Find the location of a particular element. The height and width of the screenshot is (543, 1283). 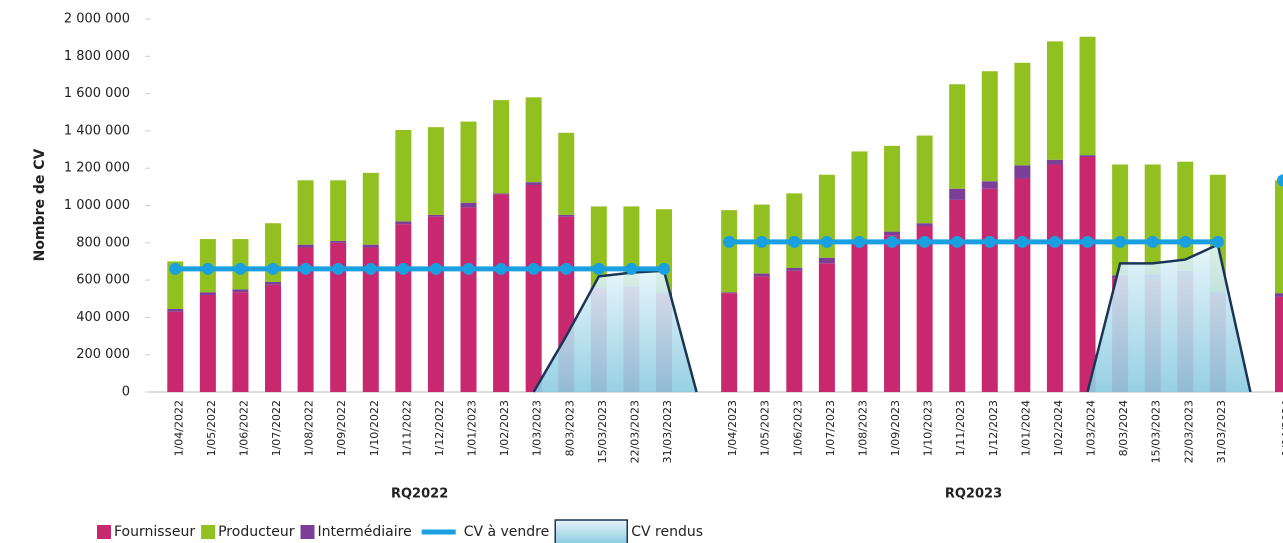

legend-label: Intermédiaire is located at coordinates (365, 532).